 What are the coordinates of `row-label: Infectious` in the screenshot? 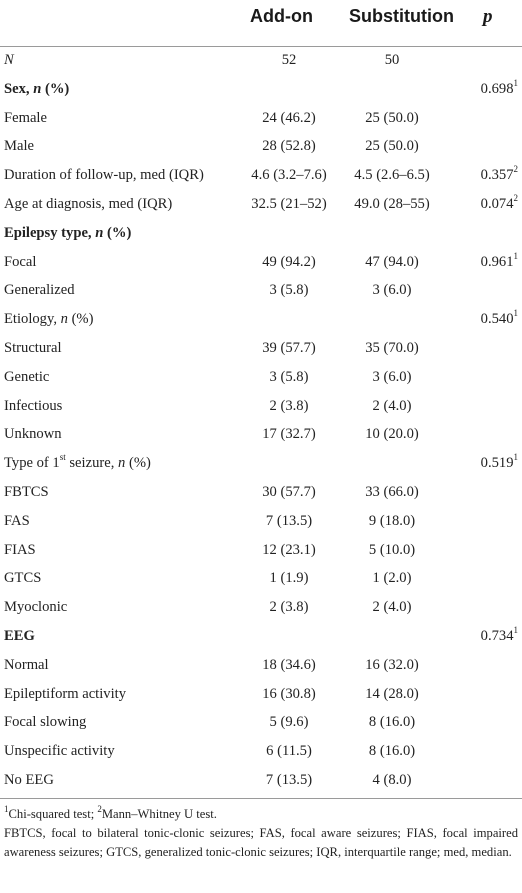 It's located at (33, 406).